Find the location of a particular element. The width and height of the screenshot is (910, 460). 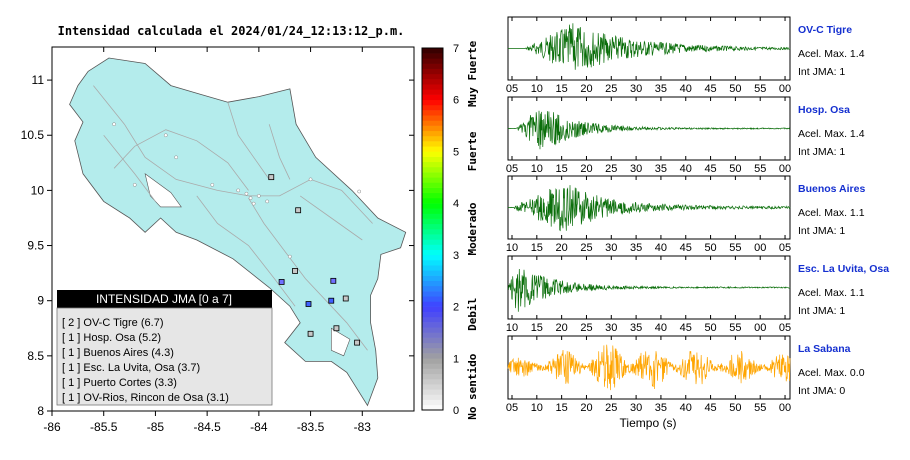

legend-header is located at coordinates (164, 299).